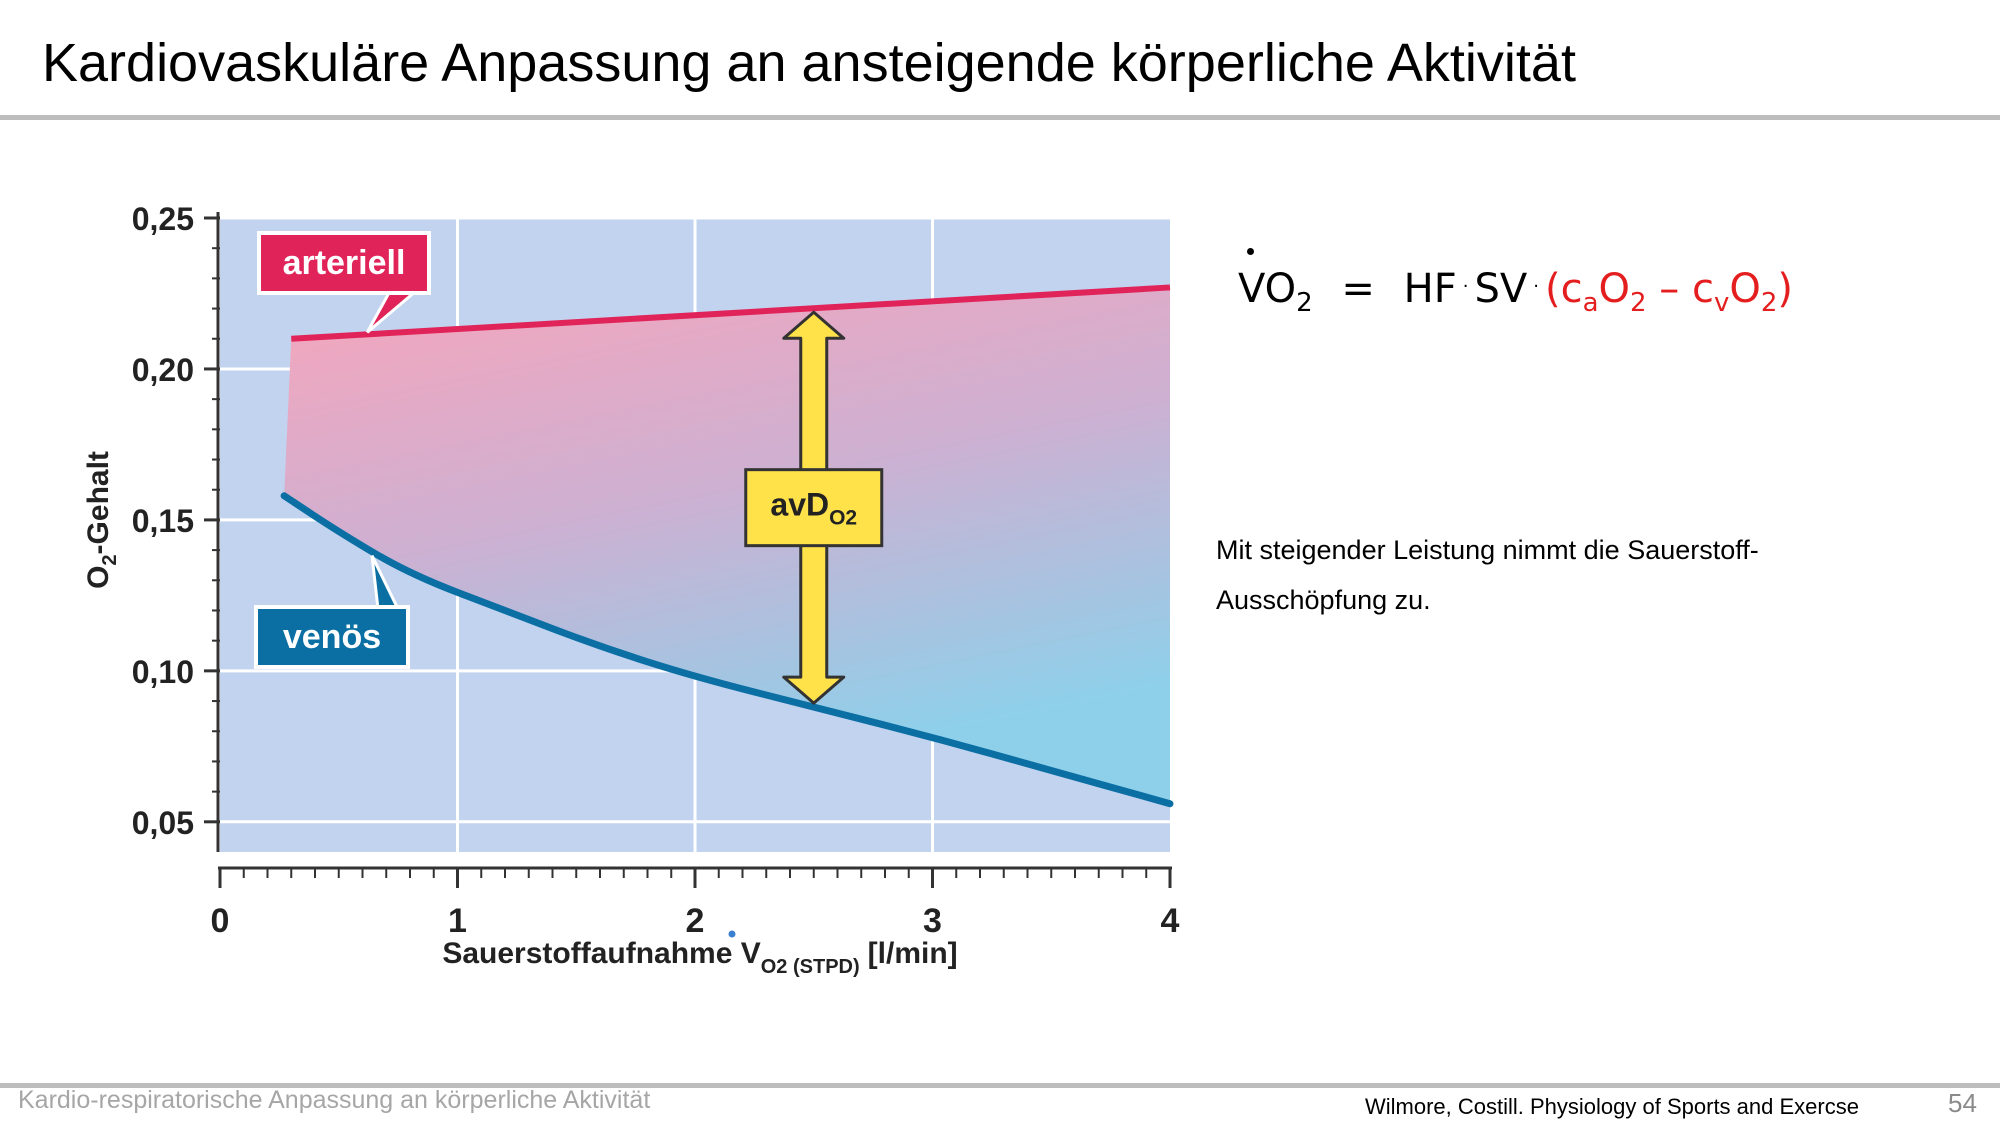 Image resolution: width=2000 pixels, height=1125 pixels. I want to click on formula-equals: =, so click(1358, 289).